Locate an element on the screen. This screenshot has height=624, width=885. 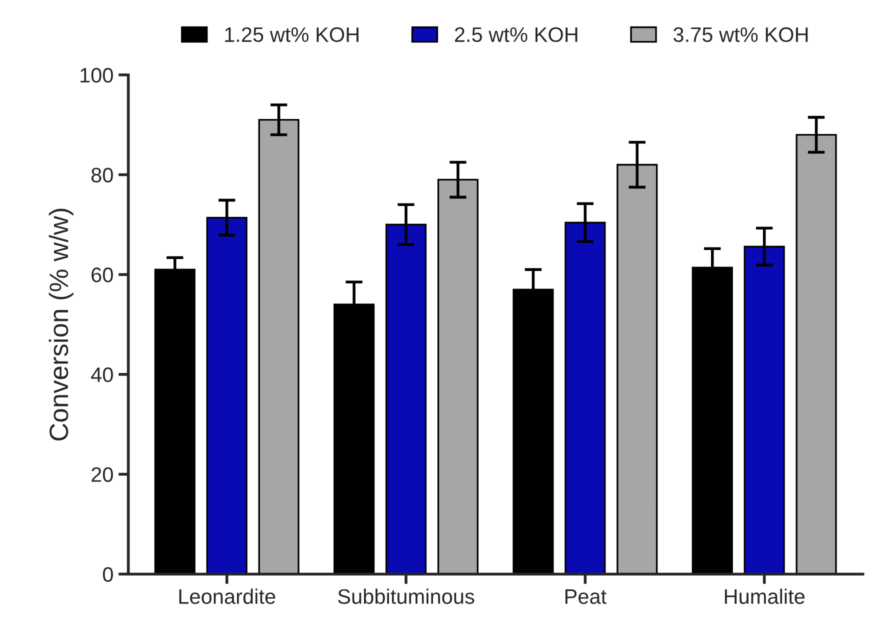
x-tick-label: Leonardite is located at coordinates (227, 596).